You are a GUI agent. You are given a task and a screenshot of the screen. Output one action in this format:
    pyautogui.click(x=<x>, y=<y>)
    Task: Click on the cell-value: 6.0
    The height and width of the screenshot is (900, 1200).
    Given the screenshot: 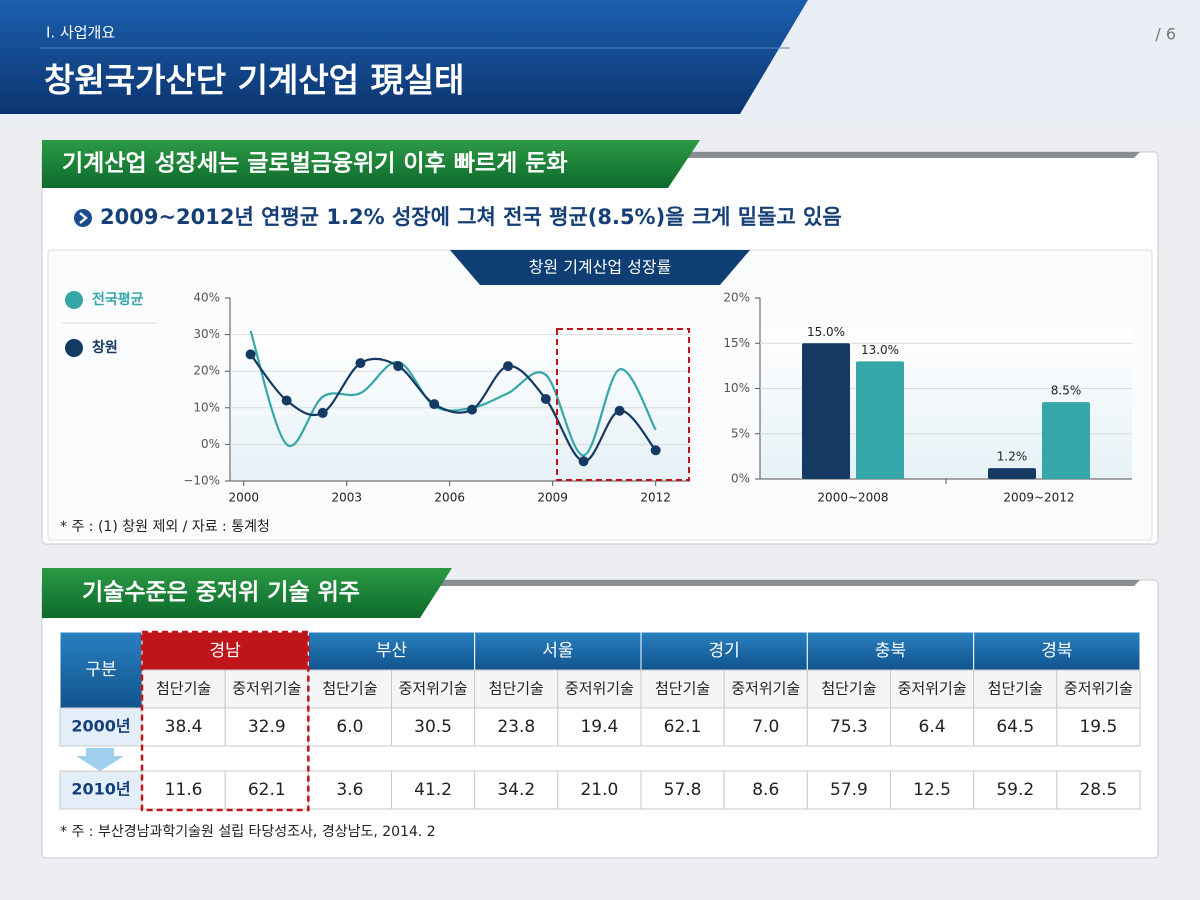 What is the action you would take?
    pyautogui.click(x=349, y=727)
    